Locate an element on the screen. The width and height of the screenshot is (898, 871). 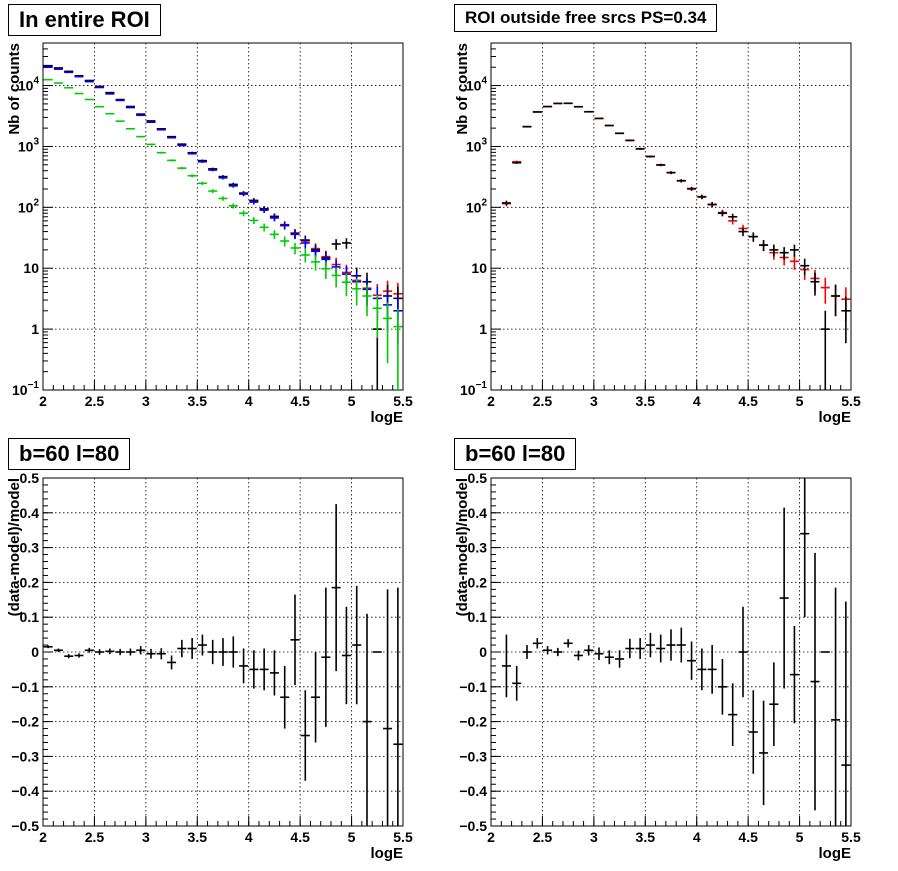
y-tick-label: −0.5 is located at coordinates (25, 826).